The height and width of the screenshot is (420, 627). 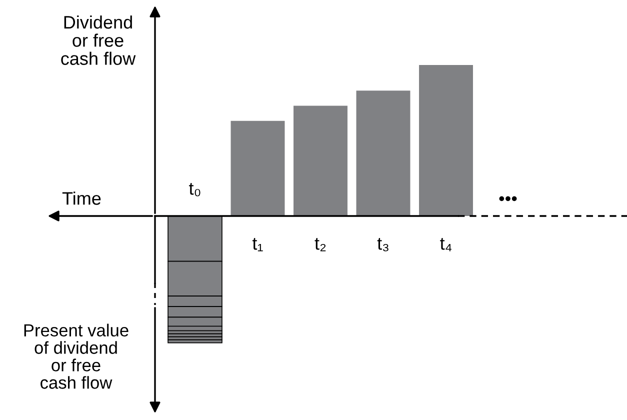 I want to click on y-axis-title: Dividend or free cash flow, so click(x=98, y=40).